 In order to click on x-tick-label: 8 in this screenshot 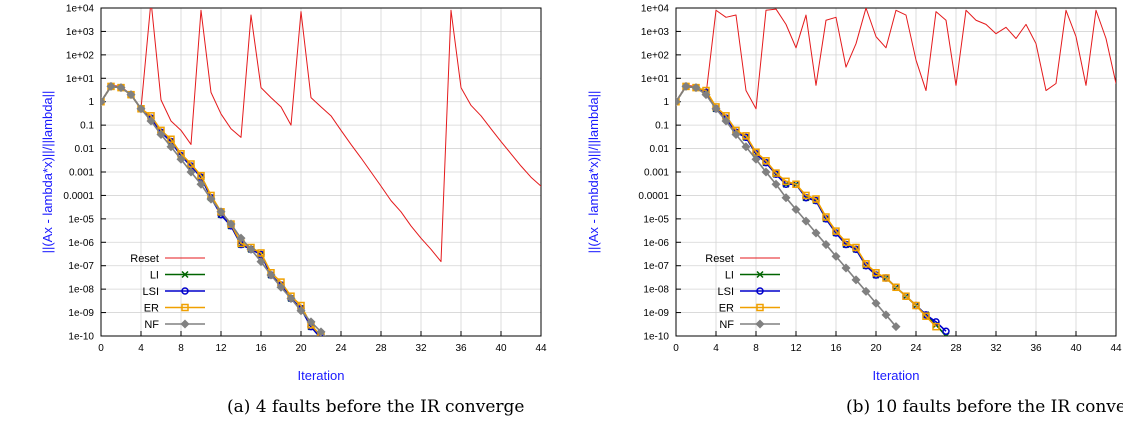, I will do `click(756, 348)`.